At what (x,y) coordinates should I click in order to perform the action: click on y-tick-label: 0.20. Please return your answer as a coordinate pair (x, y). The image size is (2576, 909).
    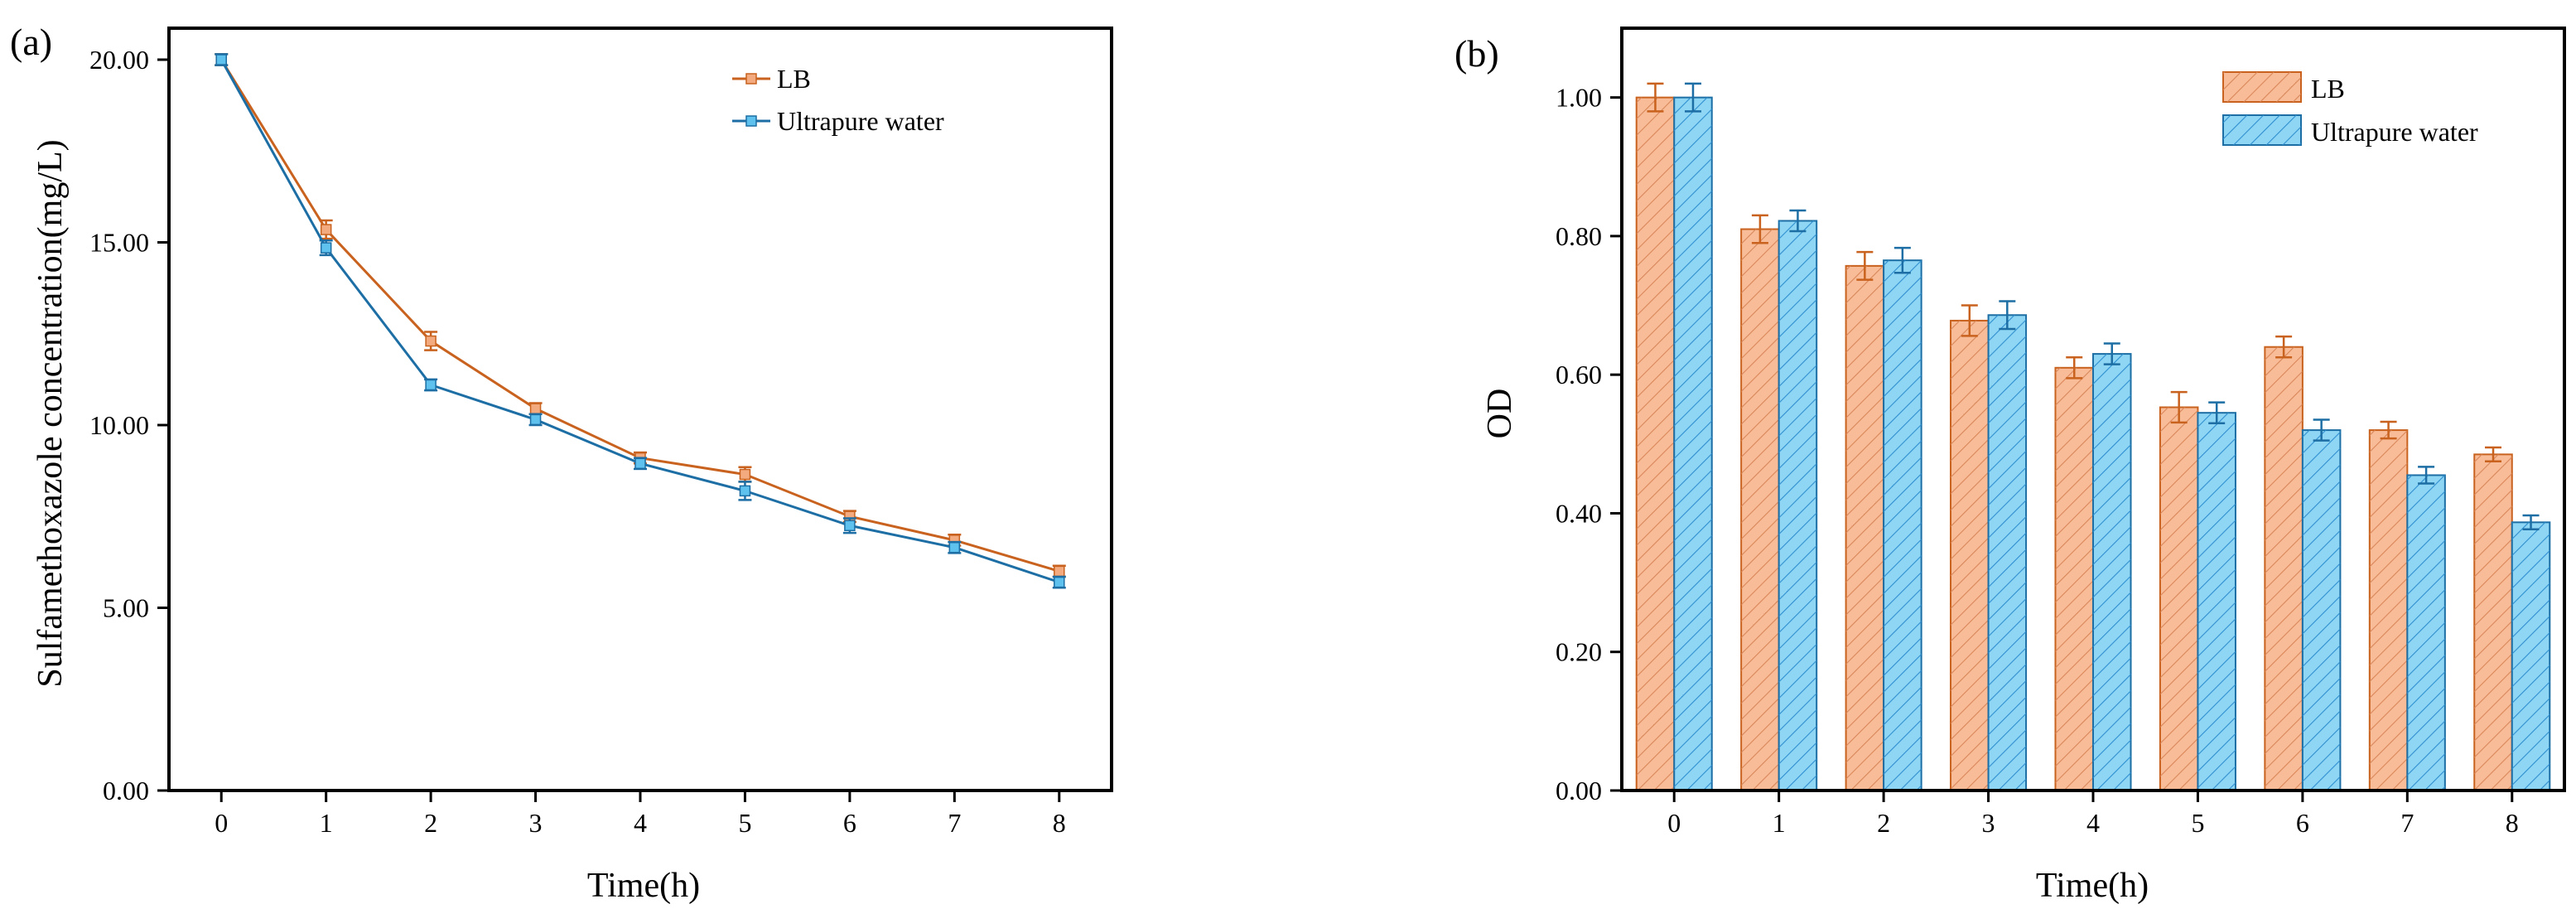
    Looking at the image, I should click on (1579, 652).